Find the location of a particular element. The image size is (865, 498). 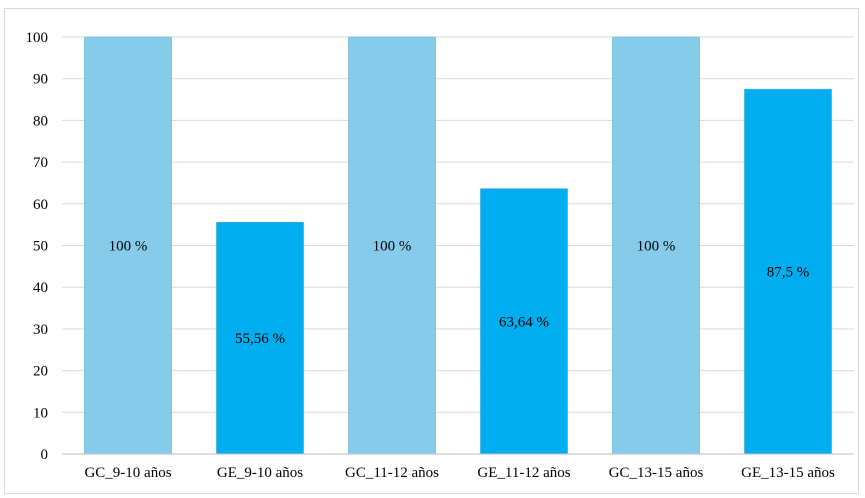

category-label-4: GE_11-12 años is located at coordinates (523, 473).